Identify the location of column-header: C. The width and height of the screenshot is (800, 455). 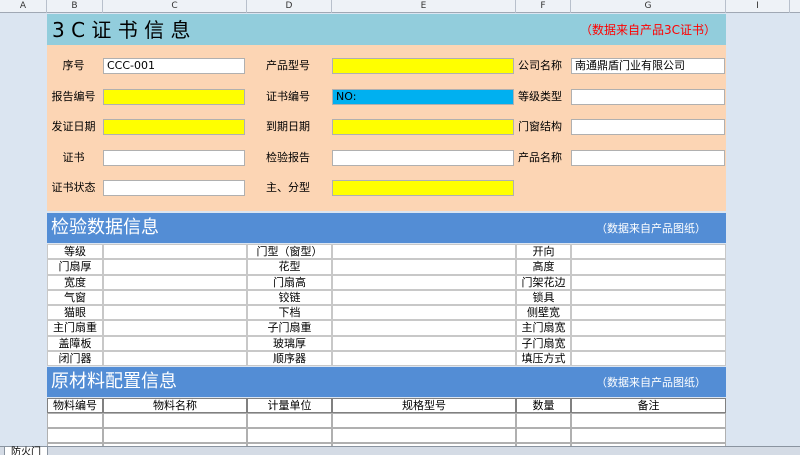
(175, 6).